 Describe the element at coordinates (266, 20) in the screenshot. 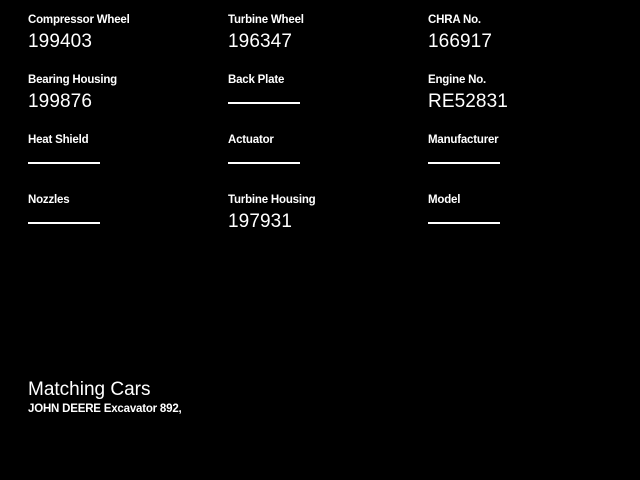

I see `spec-label: Turbine Wheel` at that location.